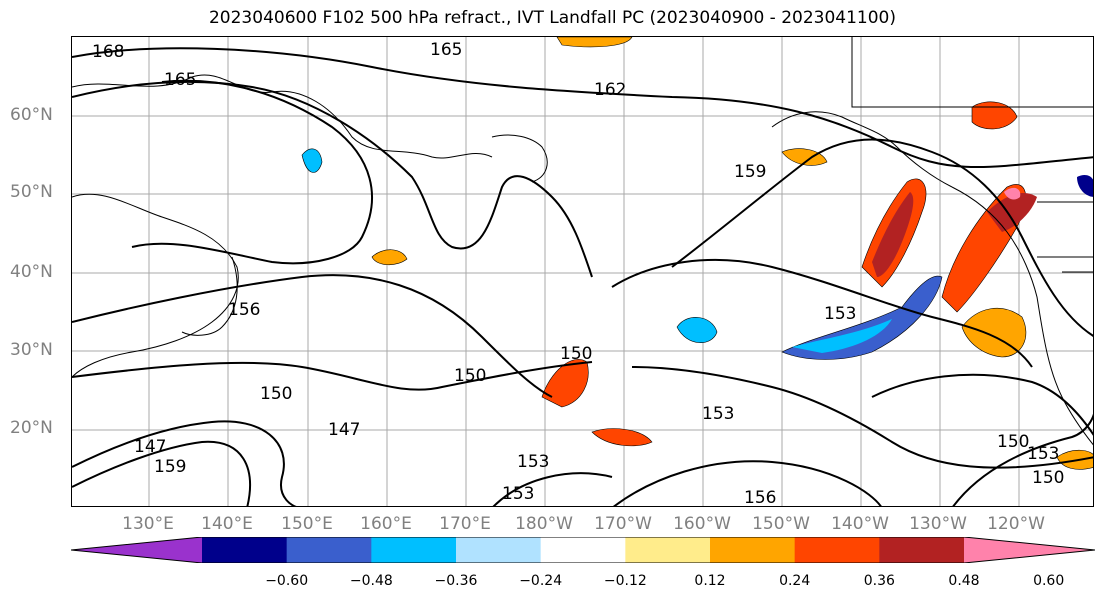 This screenshot has width=1105, height=601. Describe the element at coordinates (964, 581) in the screenshot. I see `colorbar-tick-label: 0.48` at that location.